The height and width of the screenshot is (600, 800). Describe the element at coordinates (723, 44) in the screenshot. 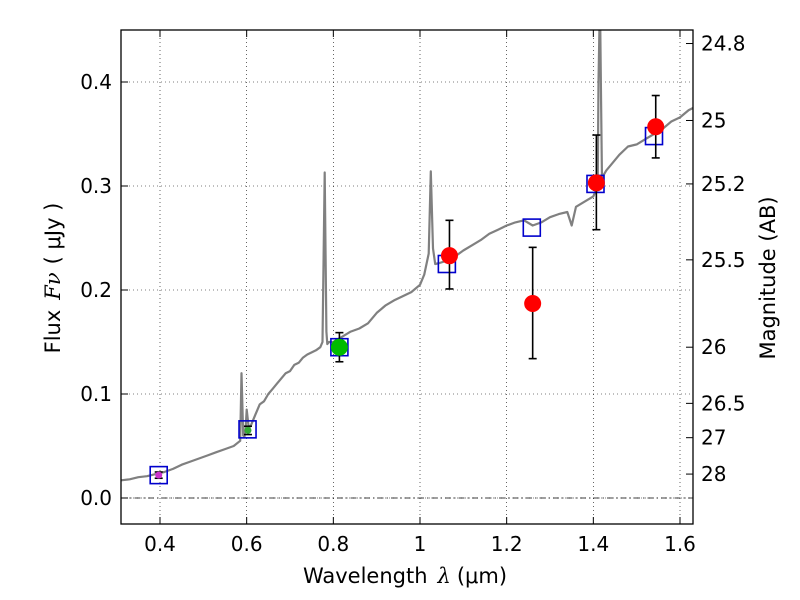

I see `magnitude-tick-label: 24.8` at that location.